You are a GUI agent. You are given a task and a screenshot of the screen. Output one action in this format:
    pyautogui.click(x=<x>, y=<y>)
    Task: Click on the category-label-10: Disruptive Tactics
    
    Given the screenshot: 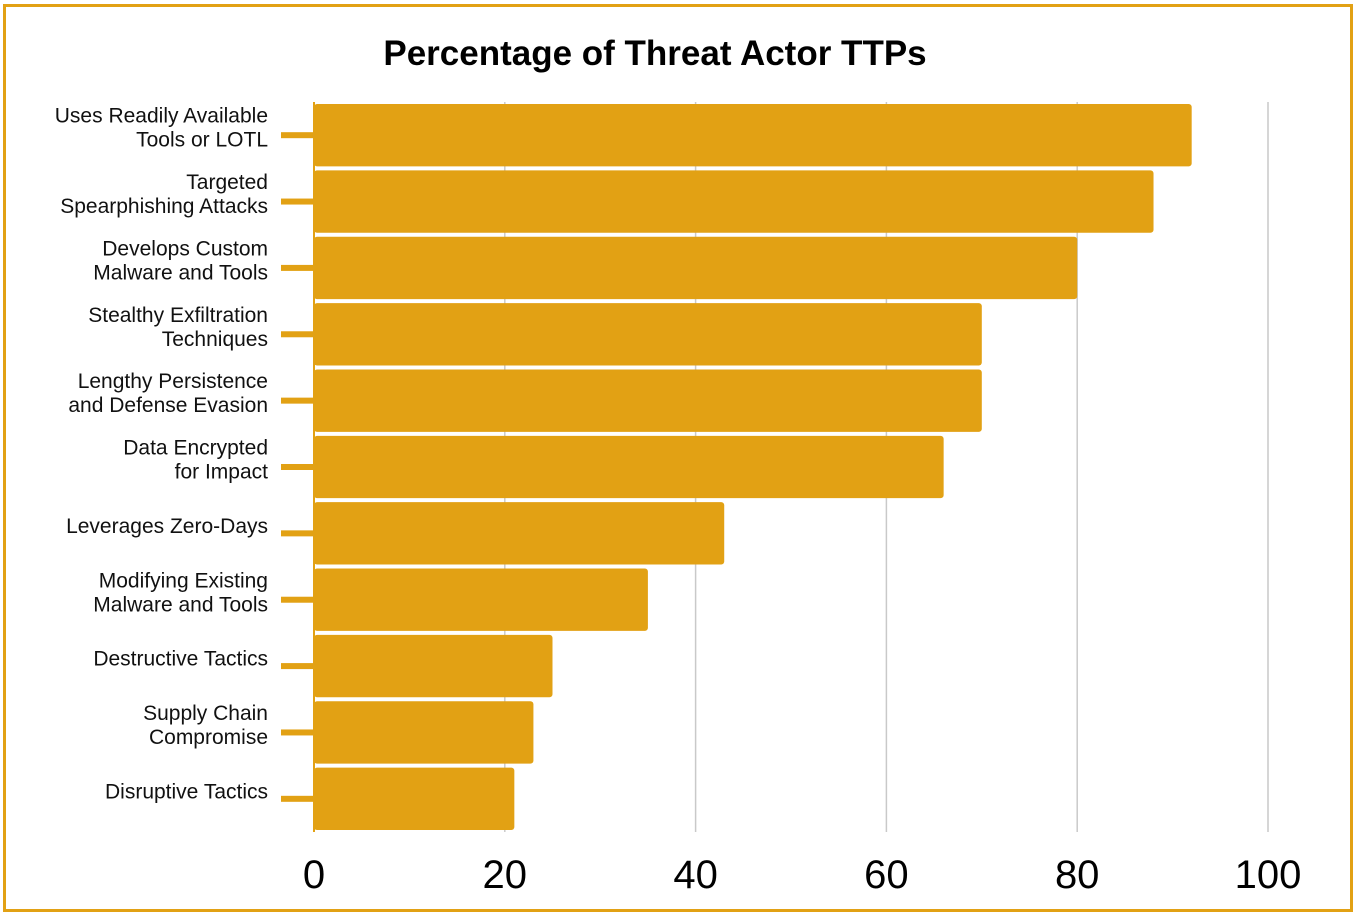 What is the action you would take?
    pyautogui.click(x=186, y=791)
    